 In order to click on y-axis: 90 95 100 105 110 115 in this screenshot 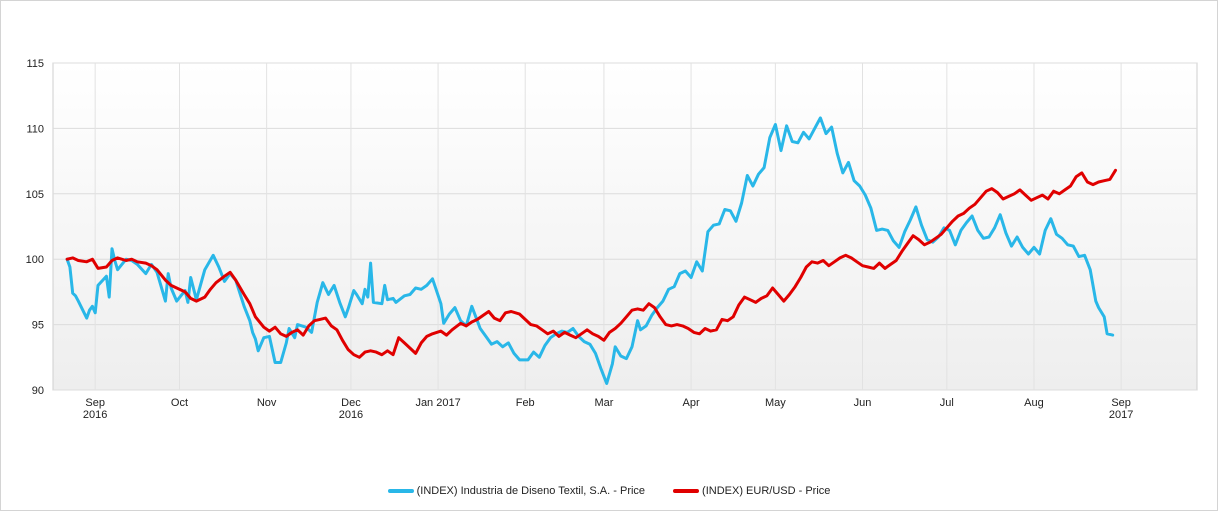, I will do `click(35, 227)`.